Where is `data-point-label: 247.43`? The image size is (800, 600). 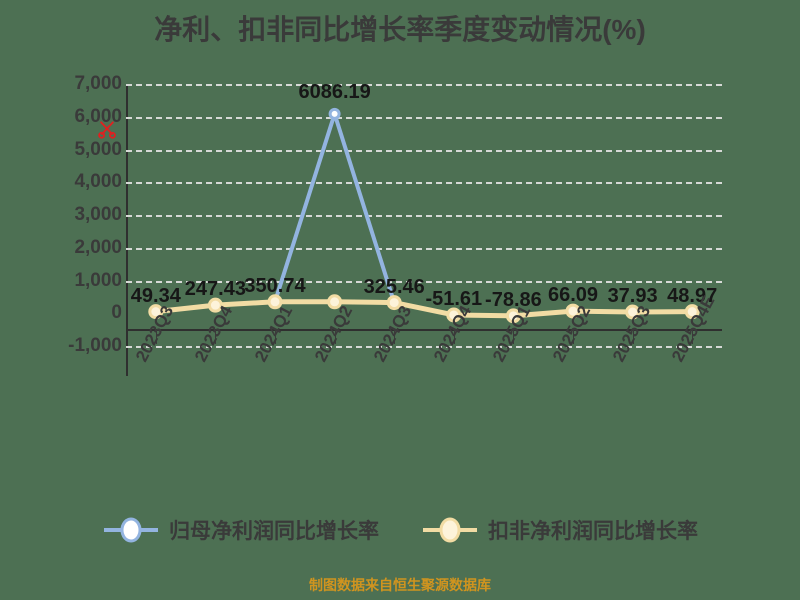 data-point-label: 247.43 is located at coordinates (215, 289).